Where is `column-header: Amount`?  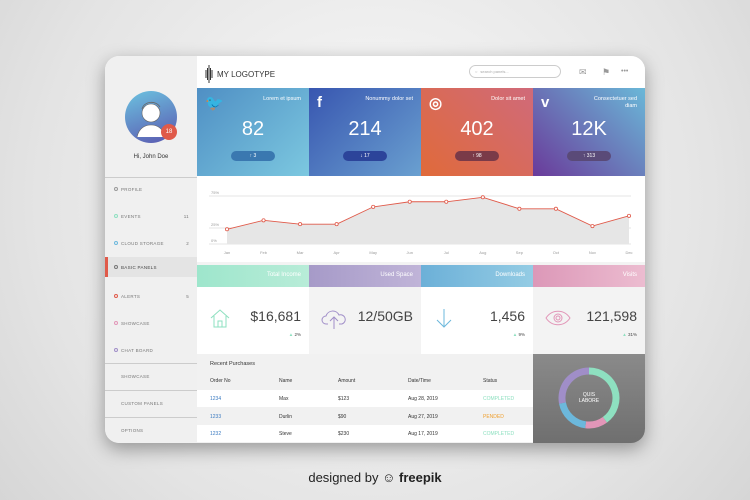
column-header: Amount is located at coordinates (347, 381).